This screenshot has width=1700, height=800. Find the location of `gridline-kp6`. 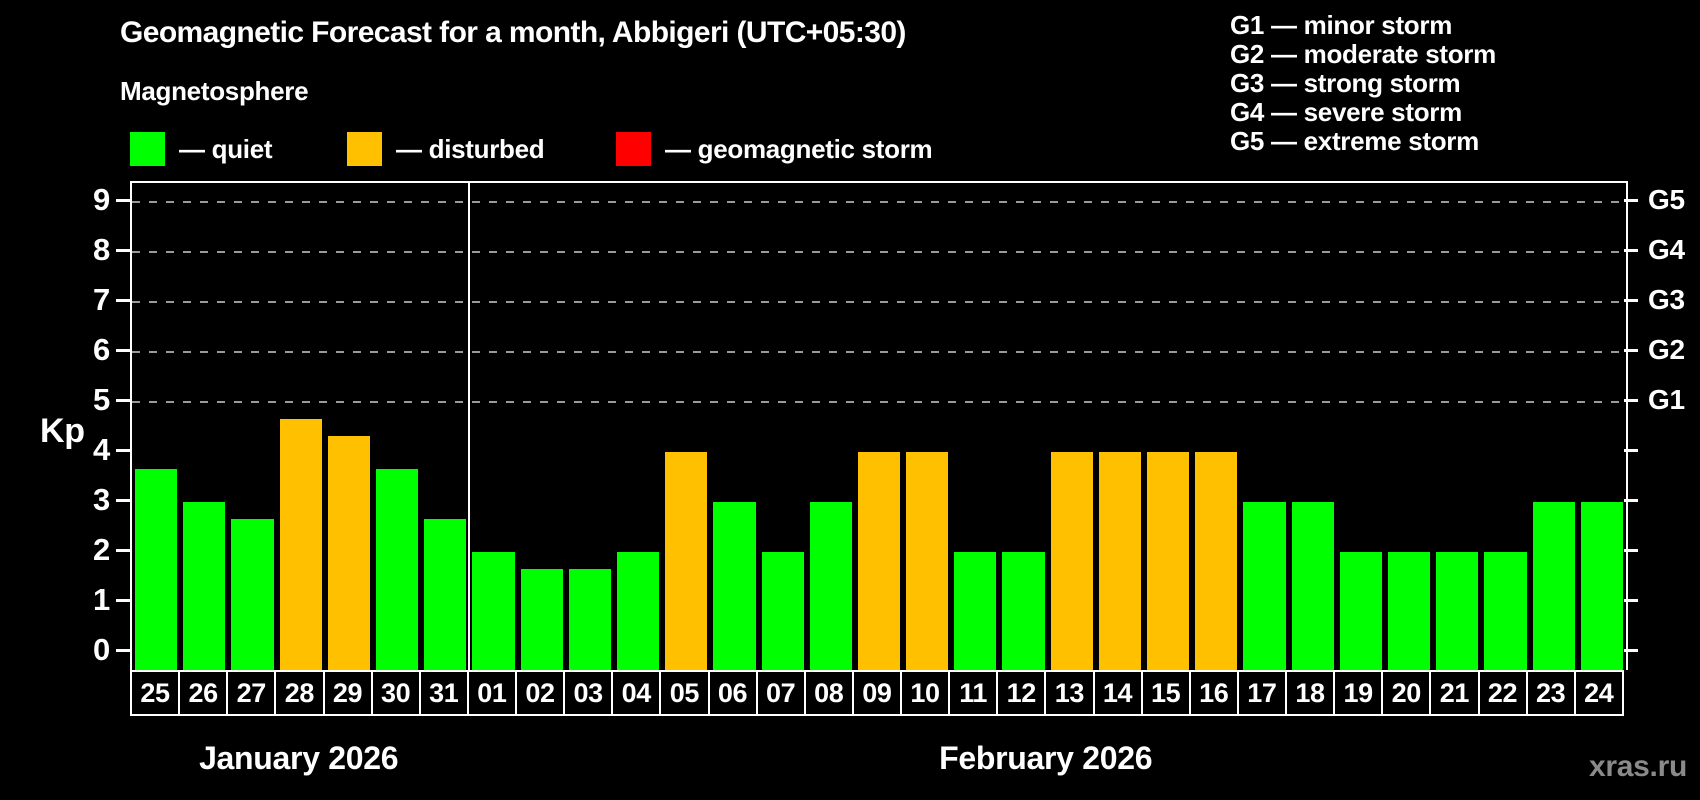

gridline-kp6 is located at coordinates (879, 352).